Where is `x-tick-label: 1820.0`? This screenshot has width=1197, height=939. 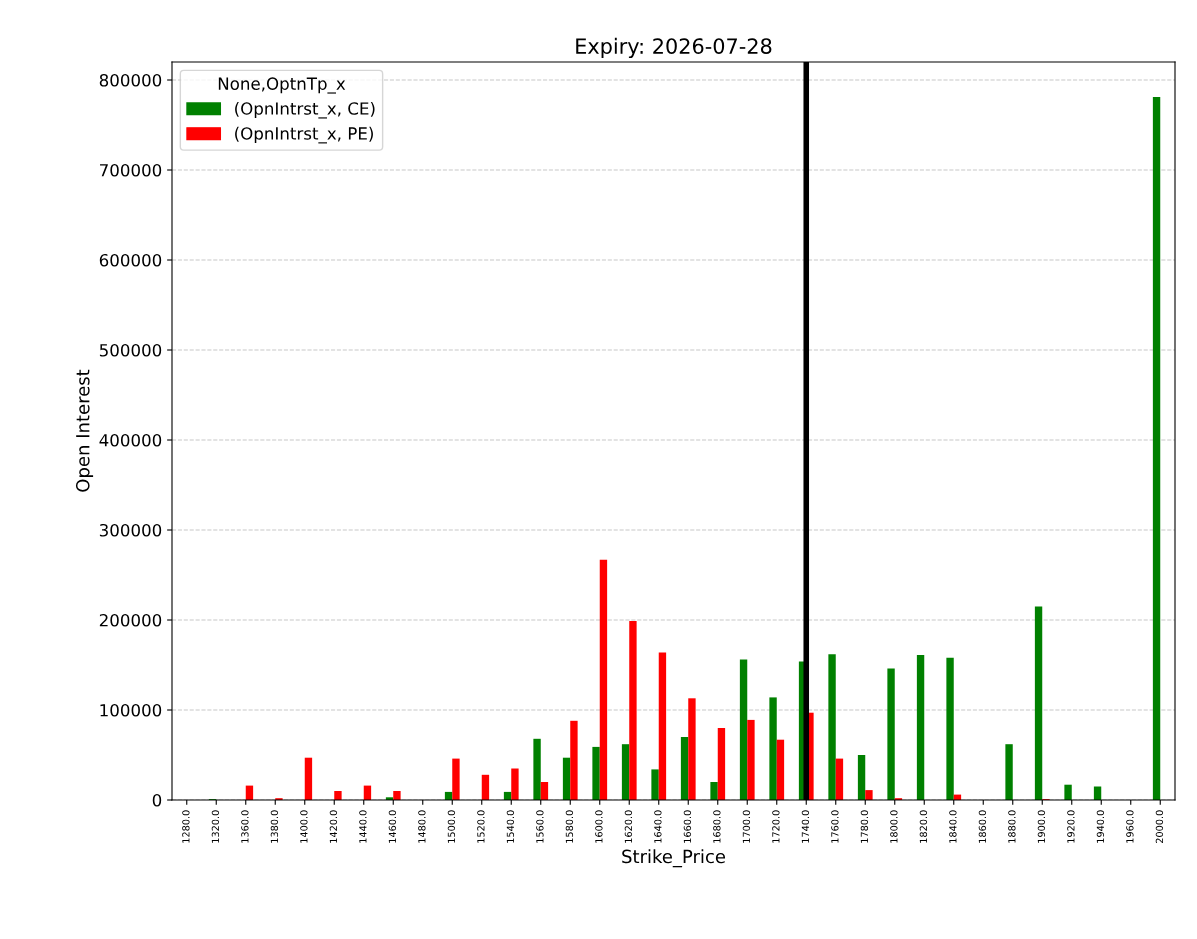
x-tick-label: 1820.0 is located at coordinates (923, 826).